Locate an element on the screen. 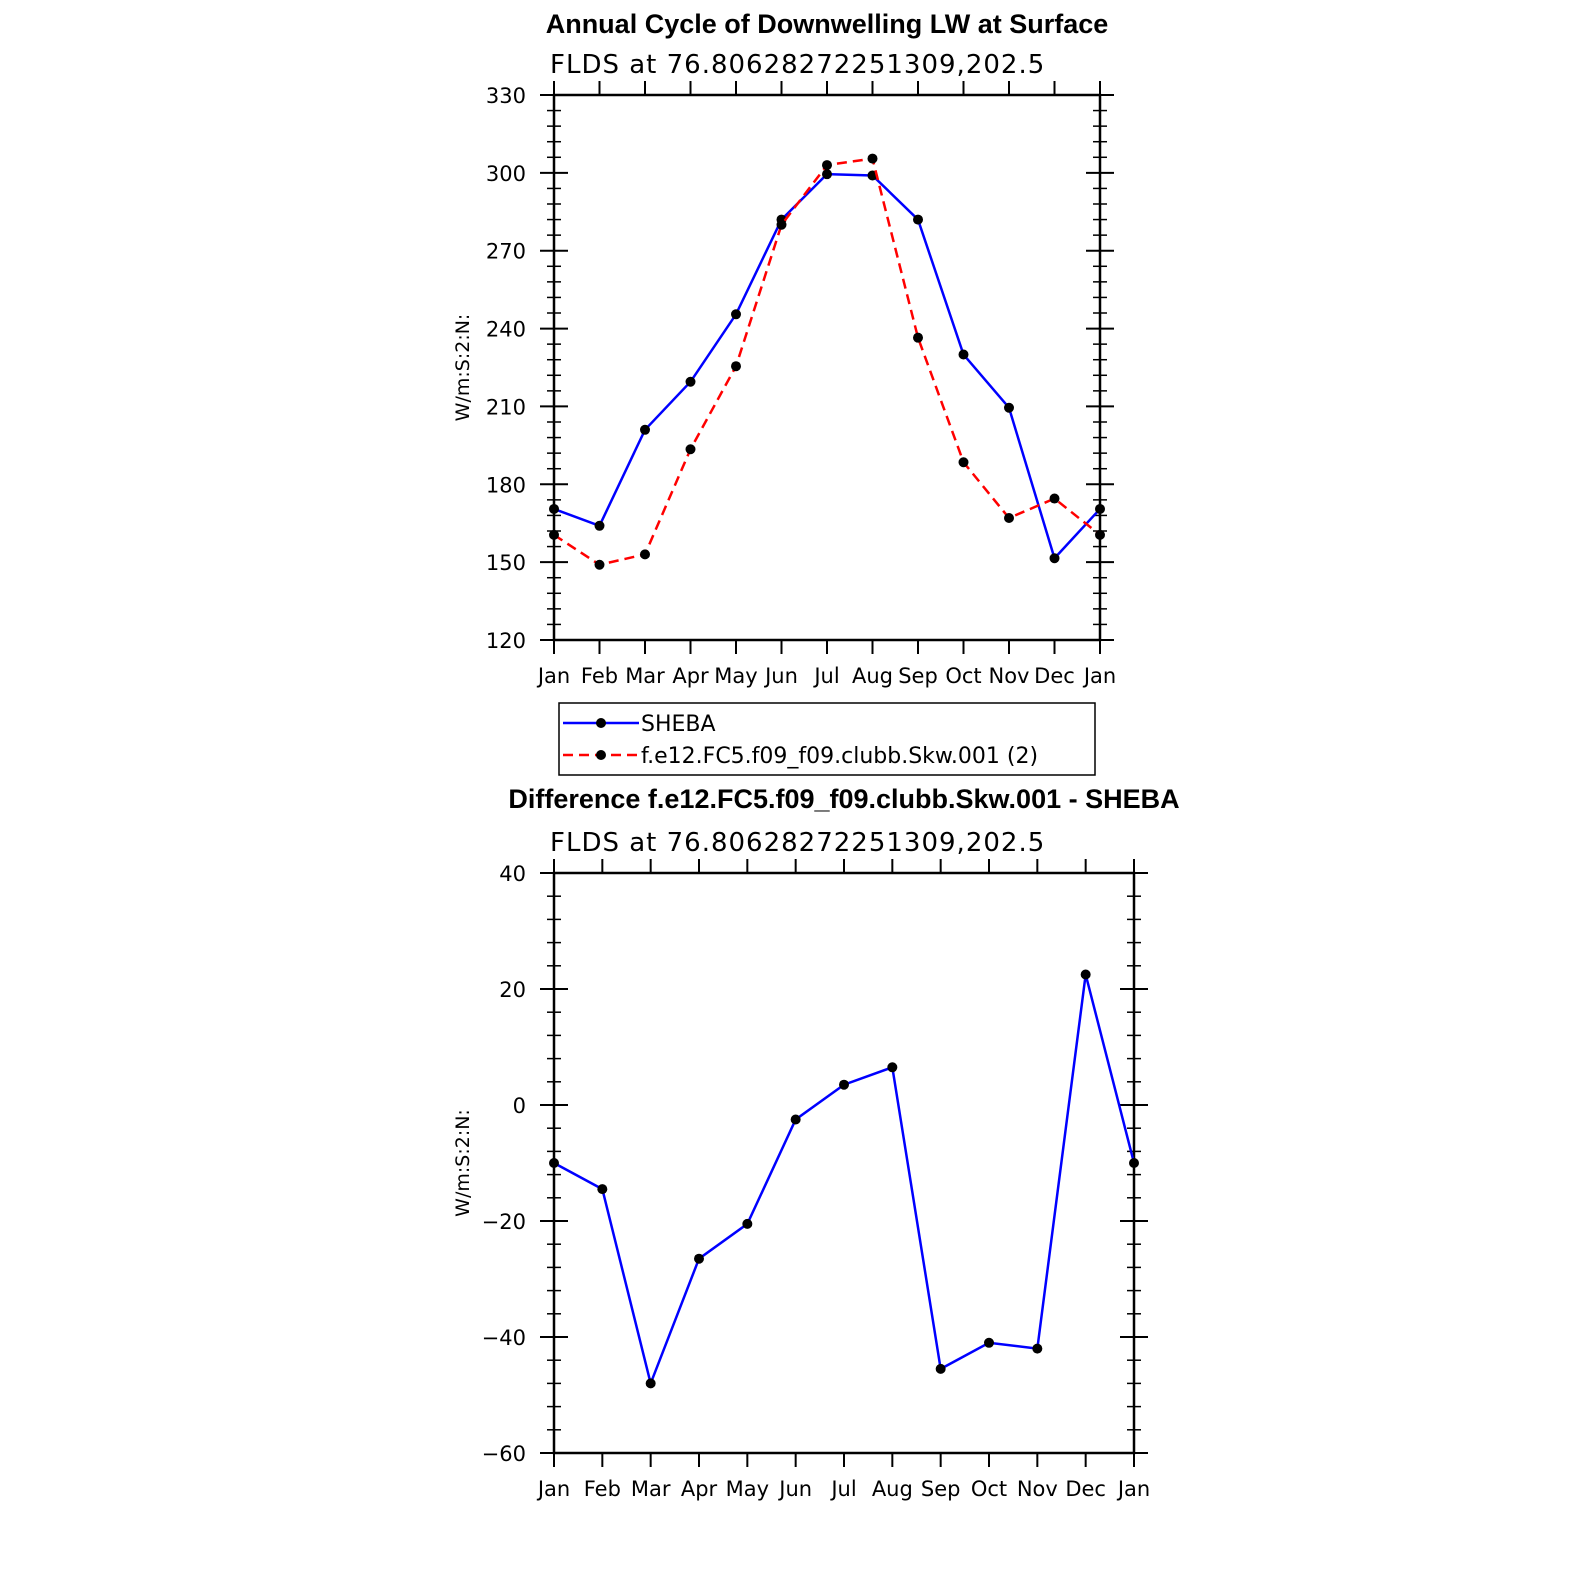 Image resolution: width=1574 pixels, height=1574 pixels. plot-frame is located at coordinates (844, 1163).